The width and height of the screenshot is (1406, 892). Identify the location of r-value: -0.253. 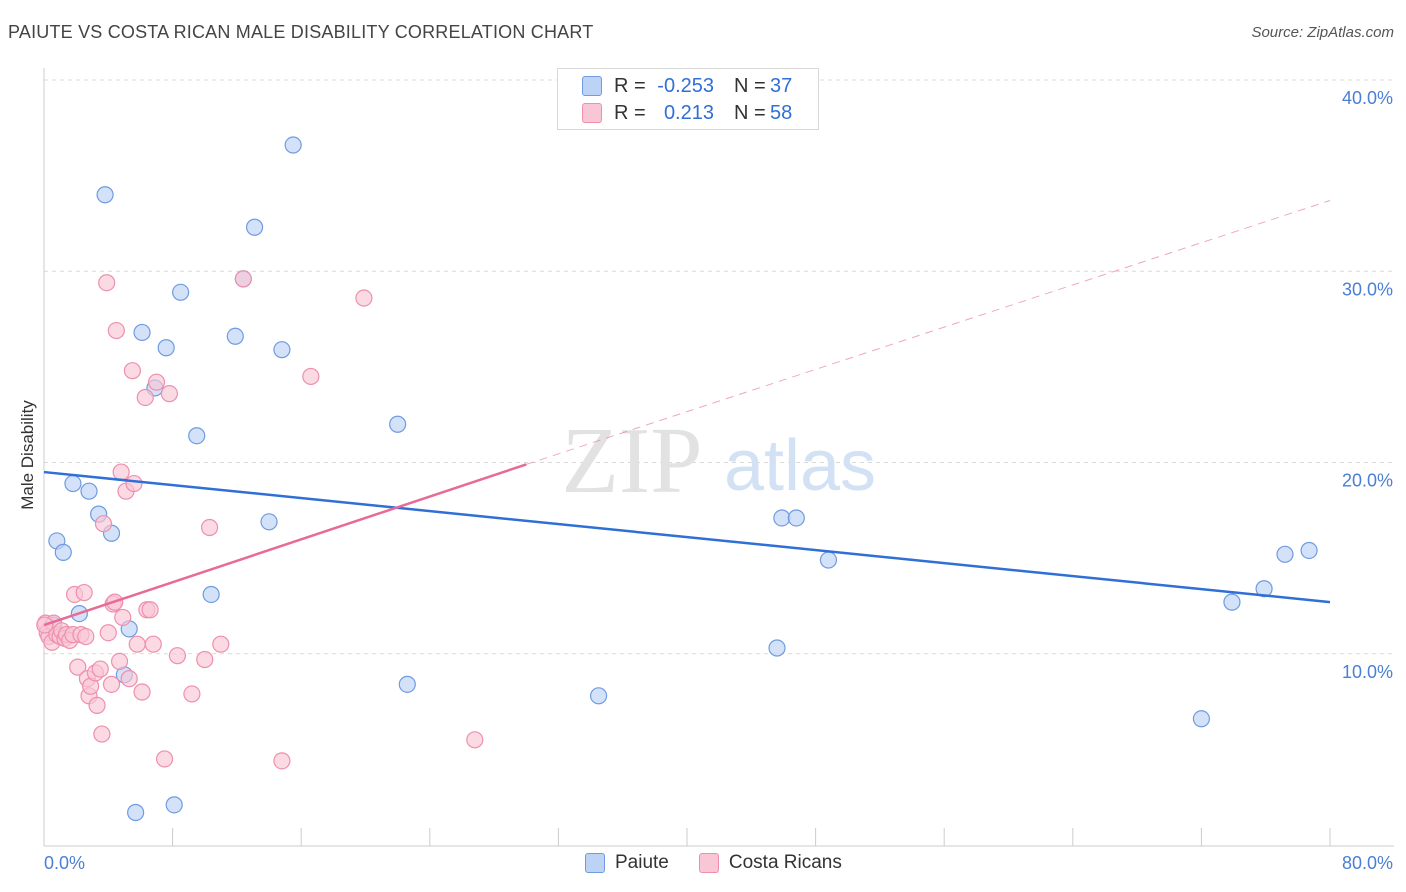
(685, 85).